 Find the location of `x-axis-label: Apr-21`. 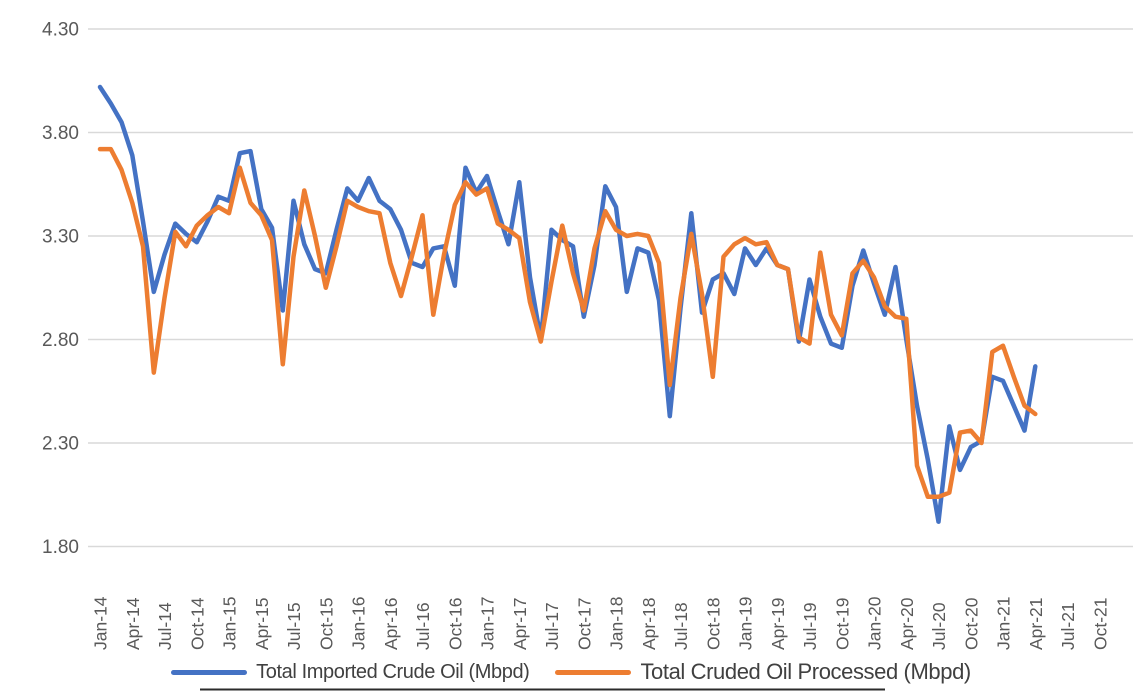

x-axis-label: Apr-21 is located at coordinates (1036, 623).